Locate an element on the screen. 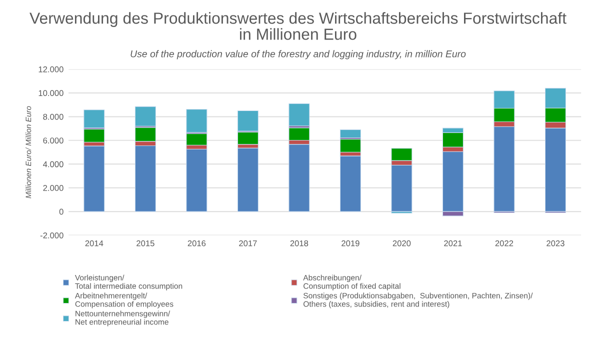 The image size is (596, 346). y-tick-label: 6.000 is located at coordinates (53, 141).